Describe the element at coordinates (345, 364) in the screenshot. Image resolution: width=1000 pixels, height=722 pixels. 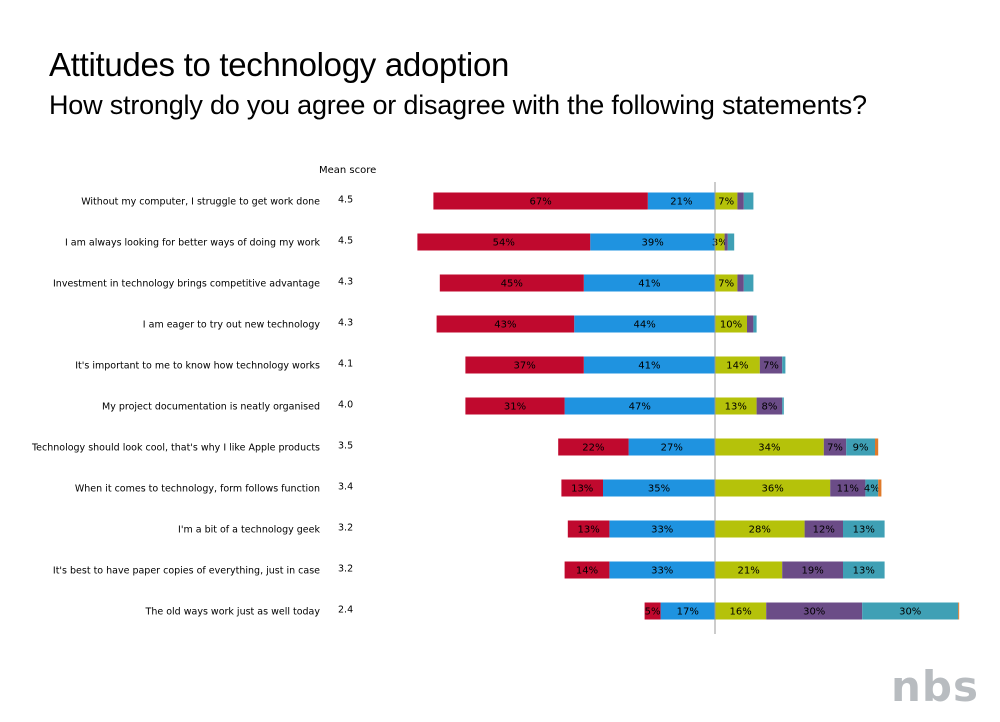
I see `mean-score-value: 4.1` at that location.